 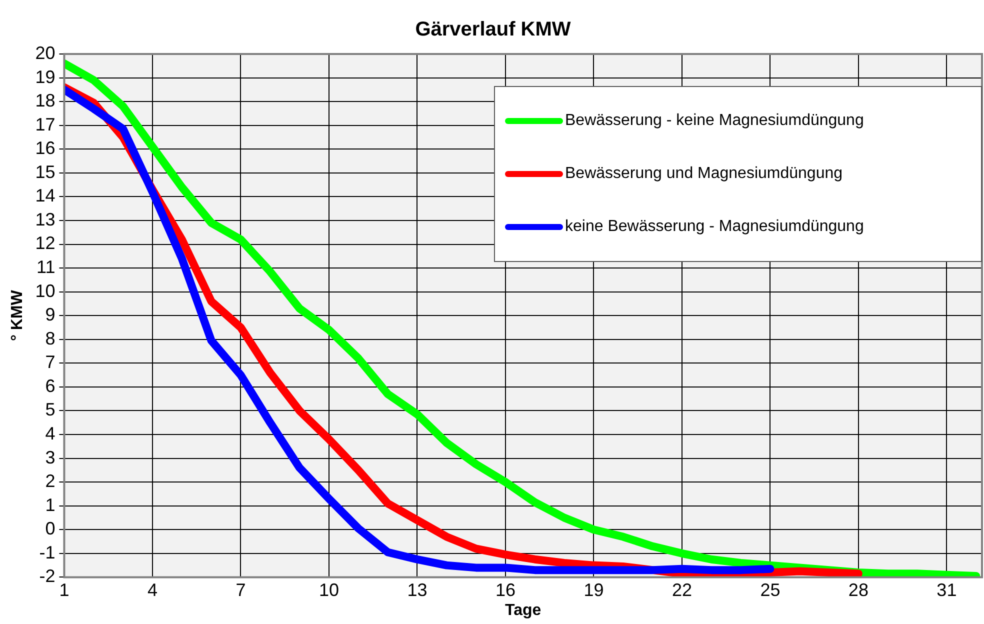 What do you see at coordinates (50, 481) in the screenshot?
I see `y-tick-label: 2` at bounding box center [50, 481].